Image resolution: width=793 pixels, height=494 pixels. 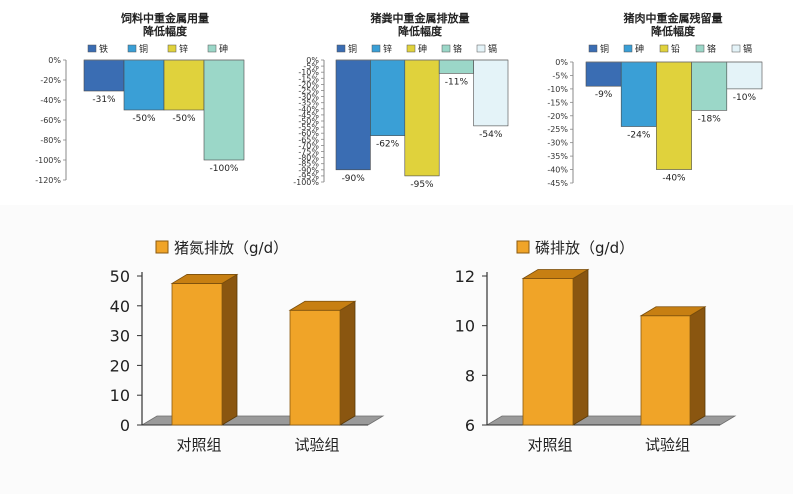 I want to click on legend-swatch-铁, so click(x=92, y=48).